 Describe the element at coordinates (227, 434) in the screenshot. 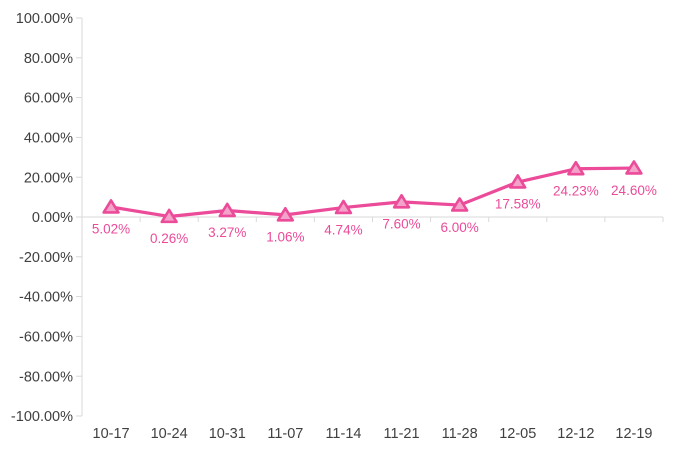

I see `x-tick-label: 10-31` at that location.